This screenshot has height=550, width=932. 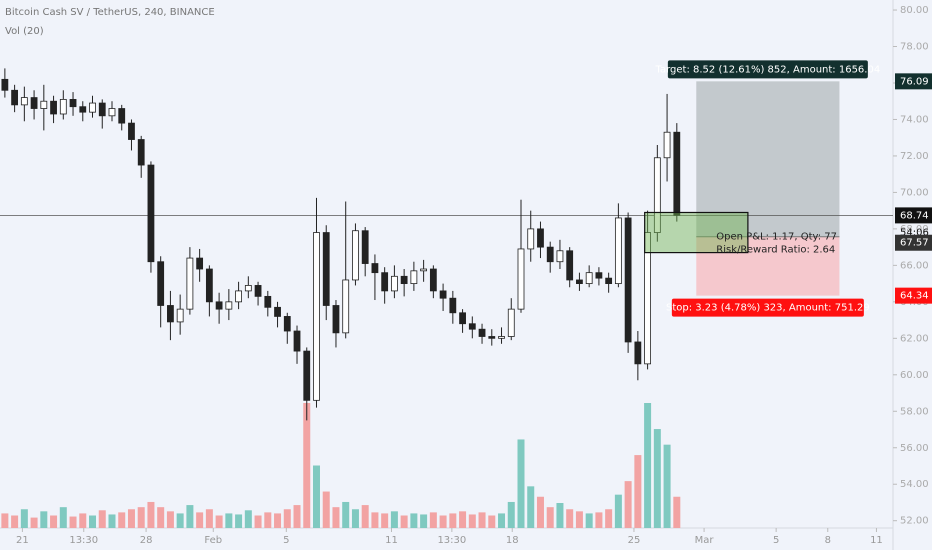 What do you see at coordinates (705, 540) in the screenshot?
I see `x-tick-label: Mar` at bounding box center [705, 540].